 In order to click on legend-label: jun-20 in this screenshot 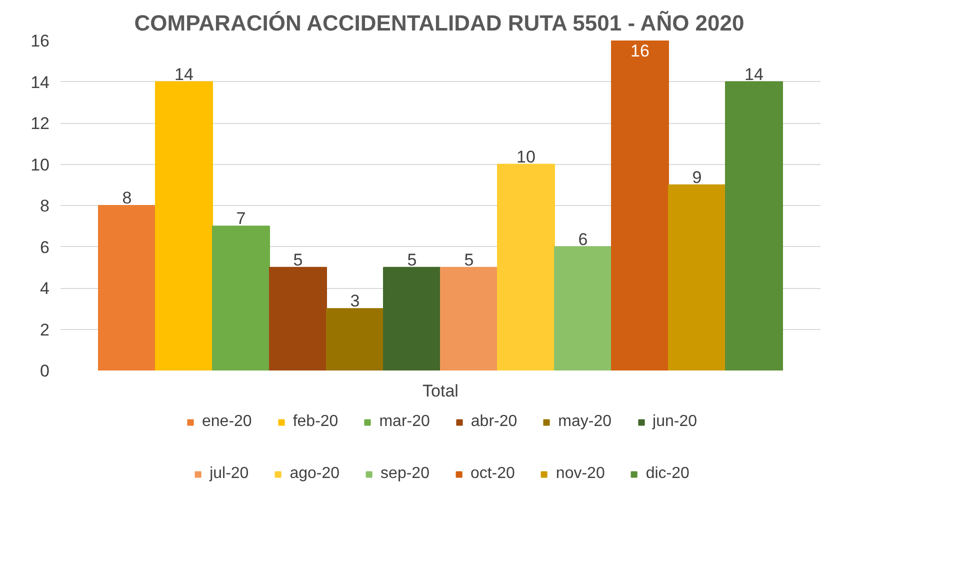, I will do `click(674, 422)`.